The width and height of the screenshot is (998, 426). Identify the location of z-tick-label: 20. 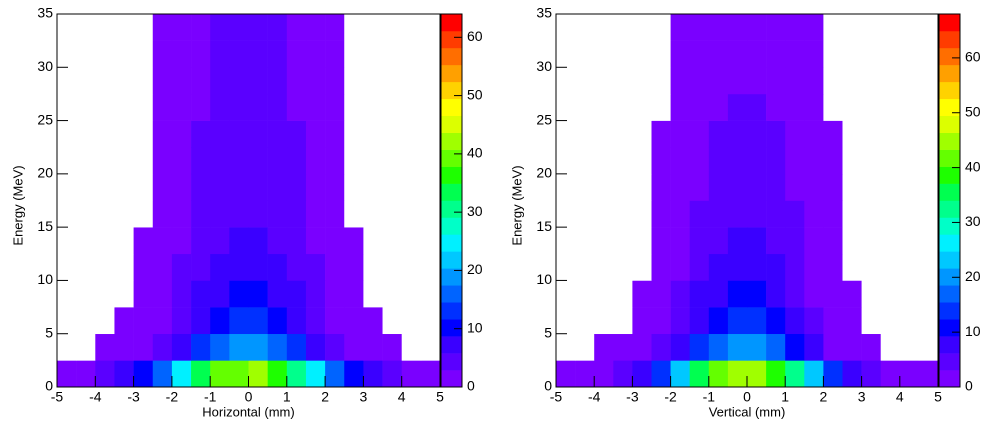
(475, 269).